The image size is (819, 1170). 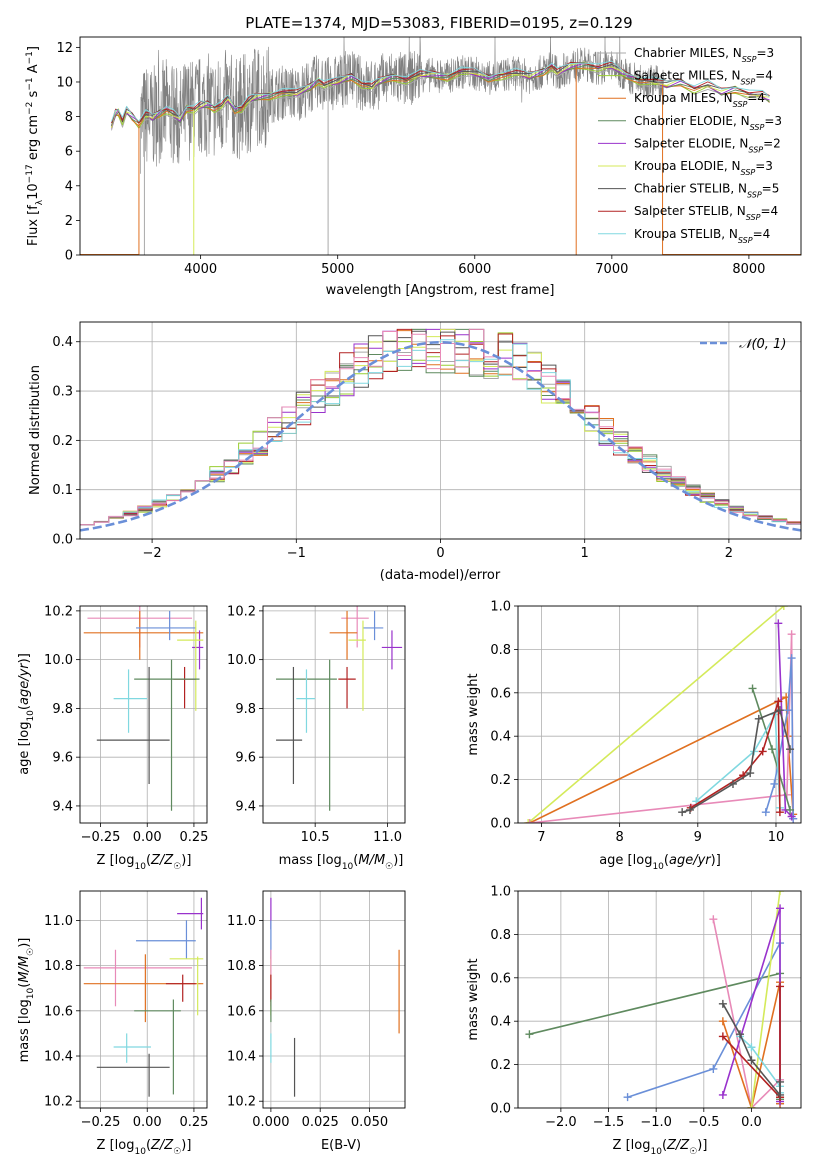 I want to click on legend-text: Salpeter MILES, N, so click(x=687, y=76).